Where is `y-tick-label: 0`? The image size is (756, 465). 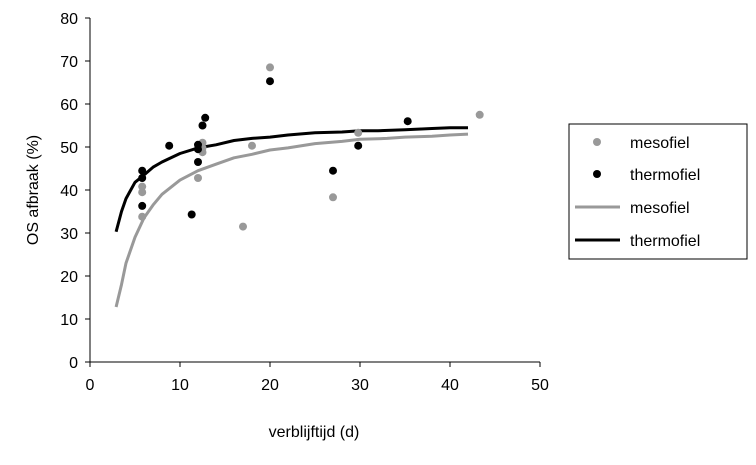 y-tick-label: 0 is located at coordinates (73, 363).